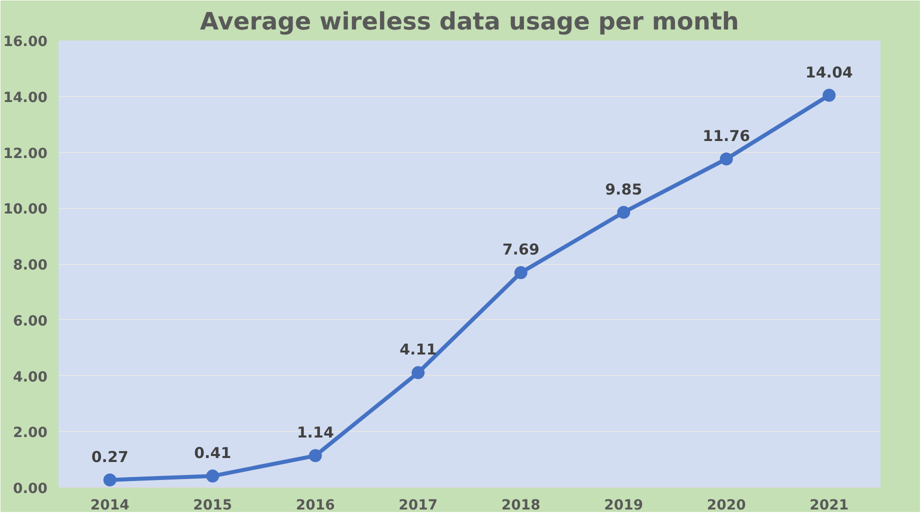  Describe the element at coordinates (418, 349) in the screenshot. I see `data-label: 4.11` at that location.